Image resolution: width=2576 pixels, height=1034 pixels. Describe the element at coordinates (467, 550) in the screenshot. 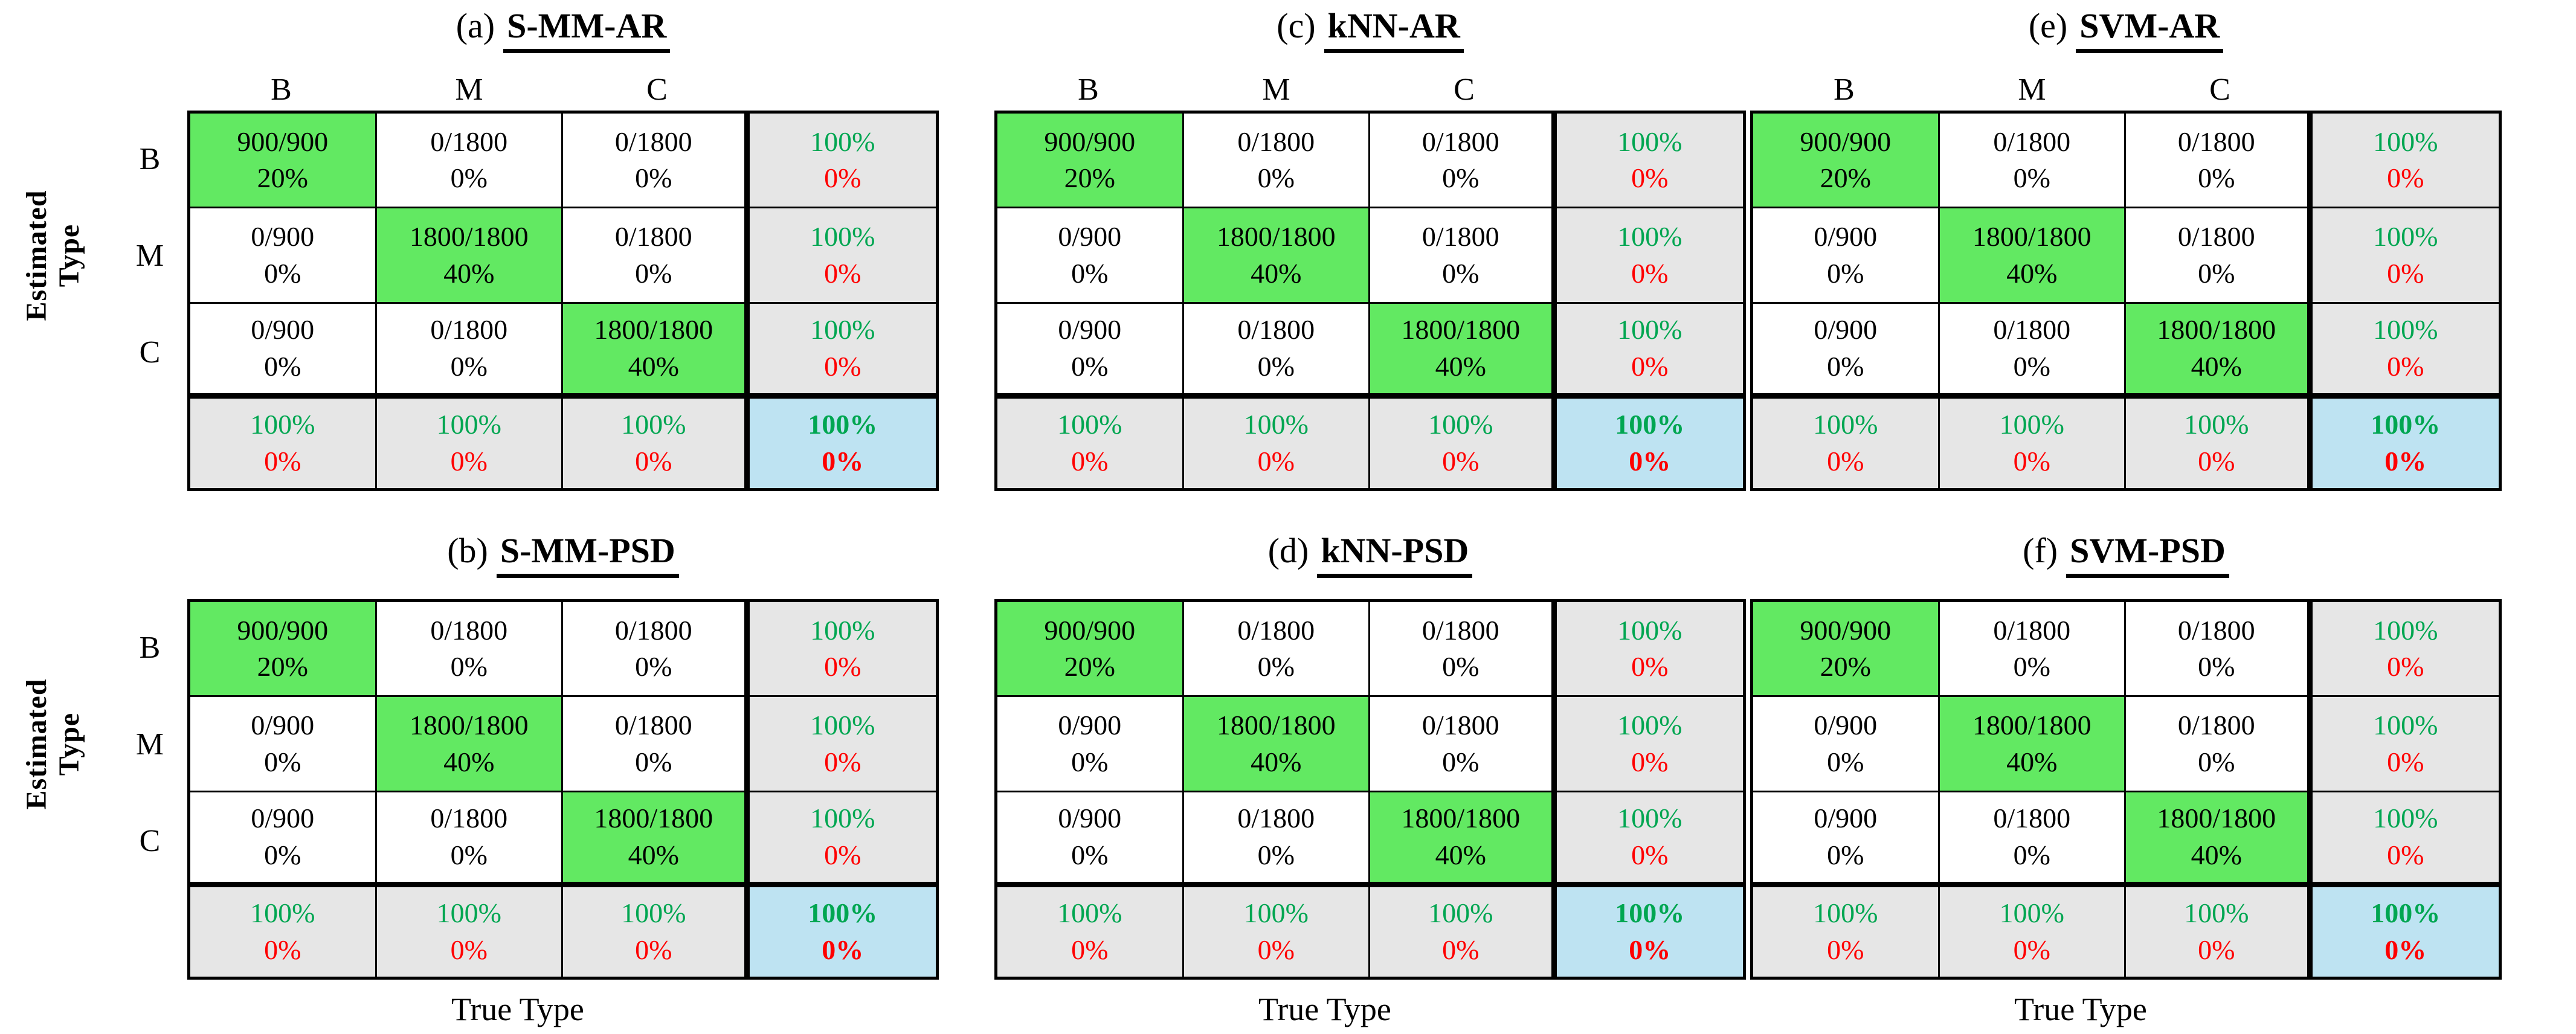

I see `panel-index-label: (b)` at that location.